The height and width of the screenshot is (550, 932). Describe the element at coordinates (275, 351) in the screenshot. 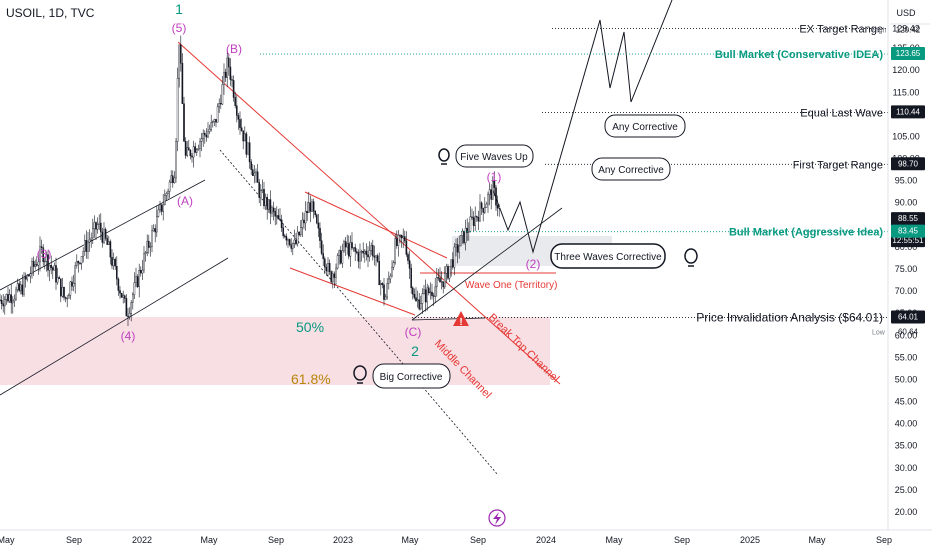

I see `fib-retracement-zone` at that location.